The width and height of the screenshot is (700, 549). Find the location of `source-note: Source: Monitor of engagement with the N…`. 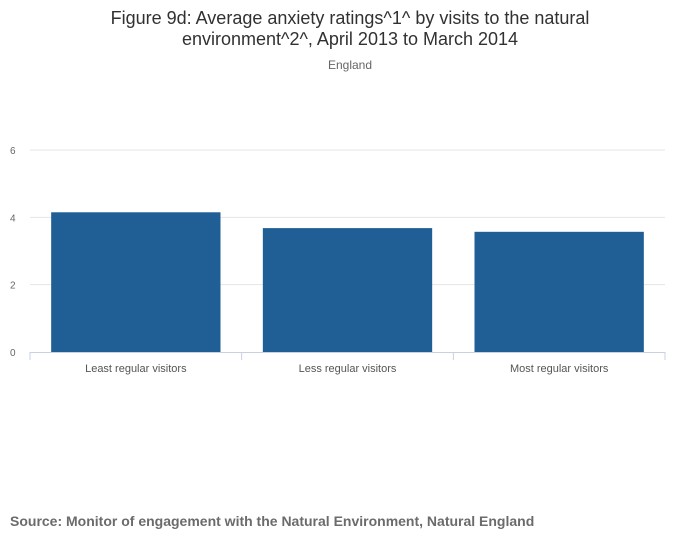

source-note: Source: Monitor of engagement with the N… is located at coordinates (272, 521).